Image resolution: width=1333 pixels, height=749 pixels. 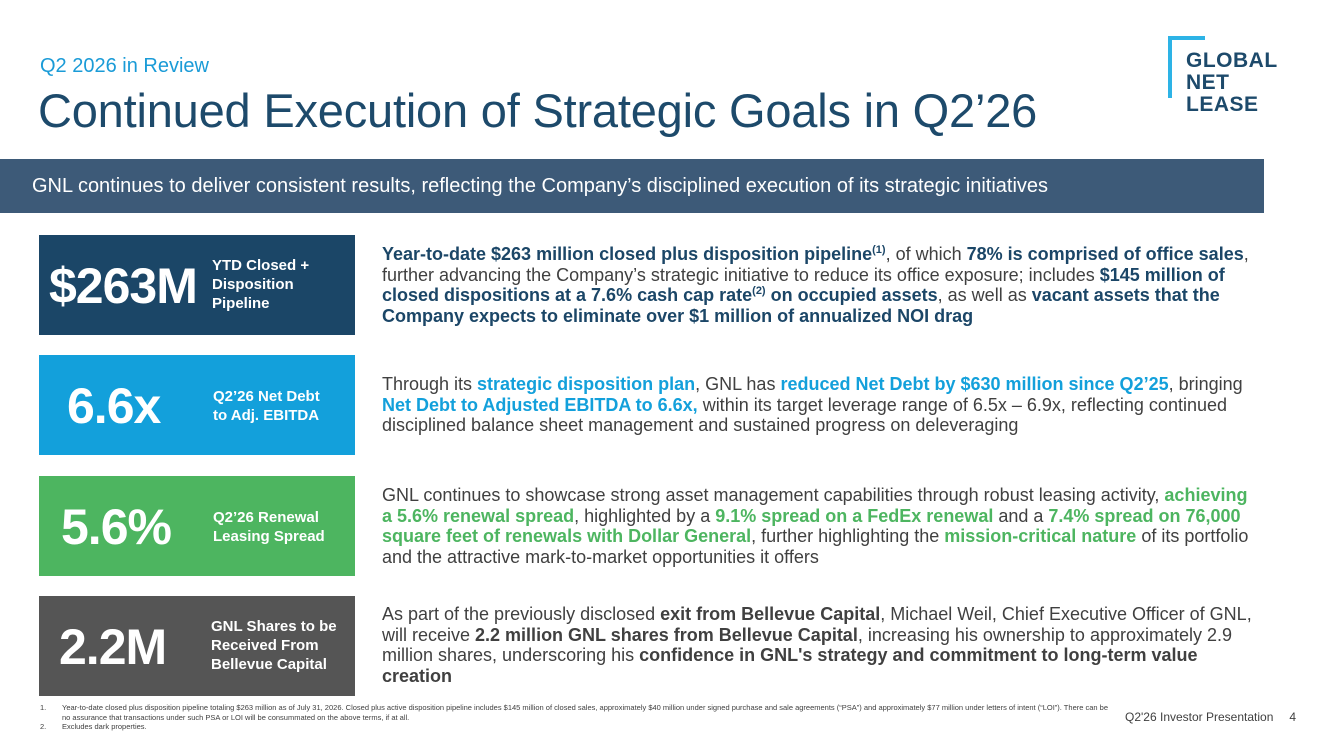 I want to click on metric-label: YTD Closed + Disposition Pipeline, so click(x=261, y=284).